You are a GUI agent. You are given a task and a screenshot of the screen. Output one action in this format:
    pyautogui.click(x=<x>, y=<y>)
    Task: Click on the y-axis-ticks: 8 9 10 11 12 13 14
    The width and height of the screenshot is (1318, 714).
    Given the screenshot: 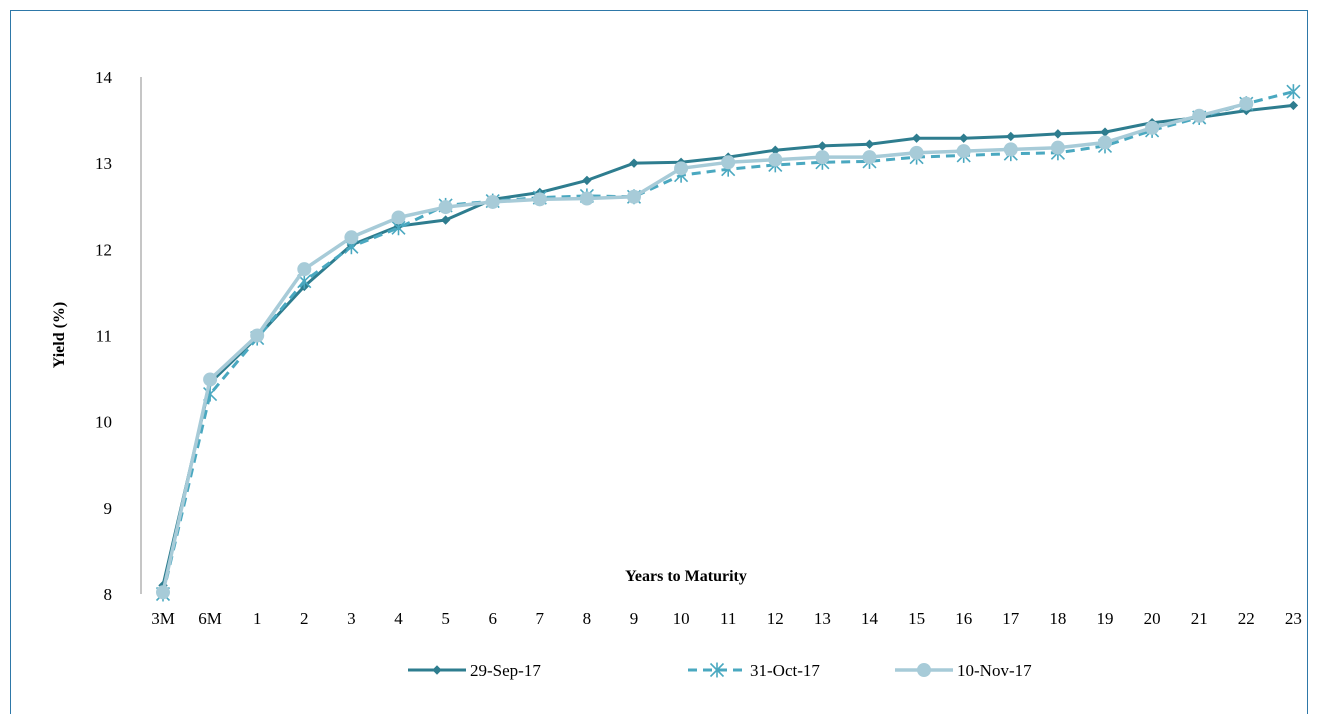 What is the action you would take?
    pyautogui.click(x=104, y=336)
    